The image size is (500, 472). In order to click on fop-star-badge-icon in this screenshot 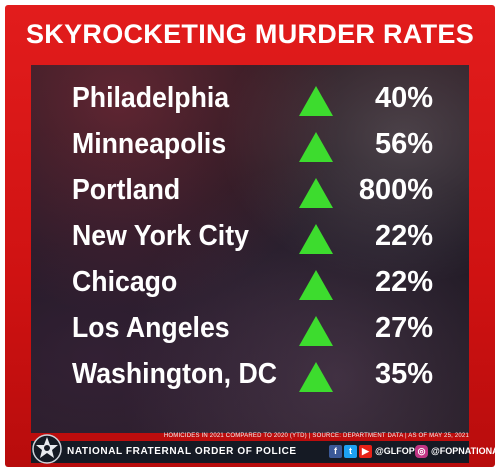, I will do `click(47, 449)`.